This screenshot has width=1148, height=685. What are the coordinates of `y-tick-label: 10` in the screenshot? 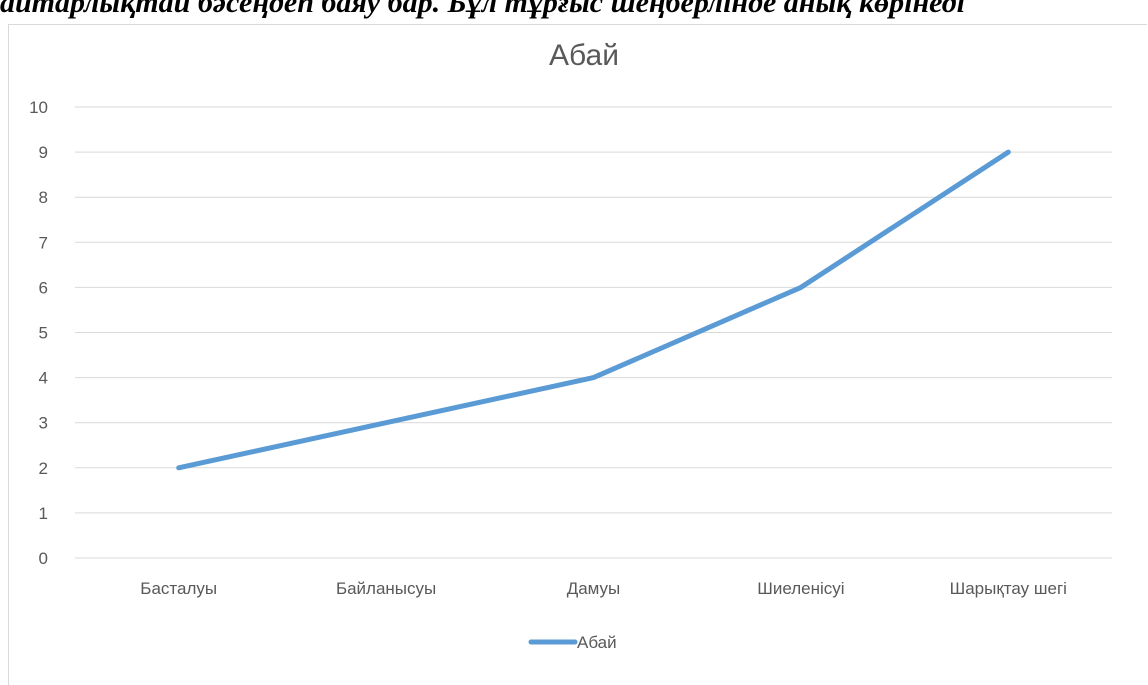 It's located at (38, 107).